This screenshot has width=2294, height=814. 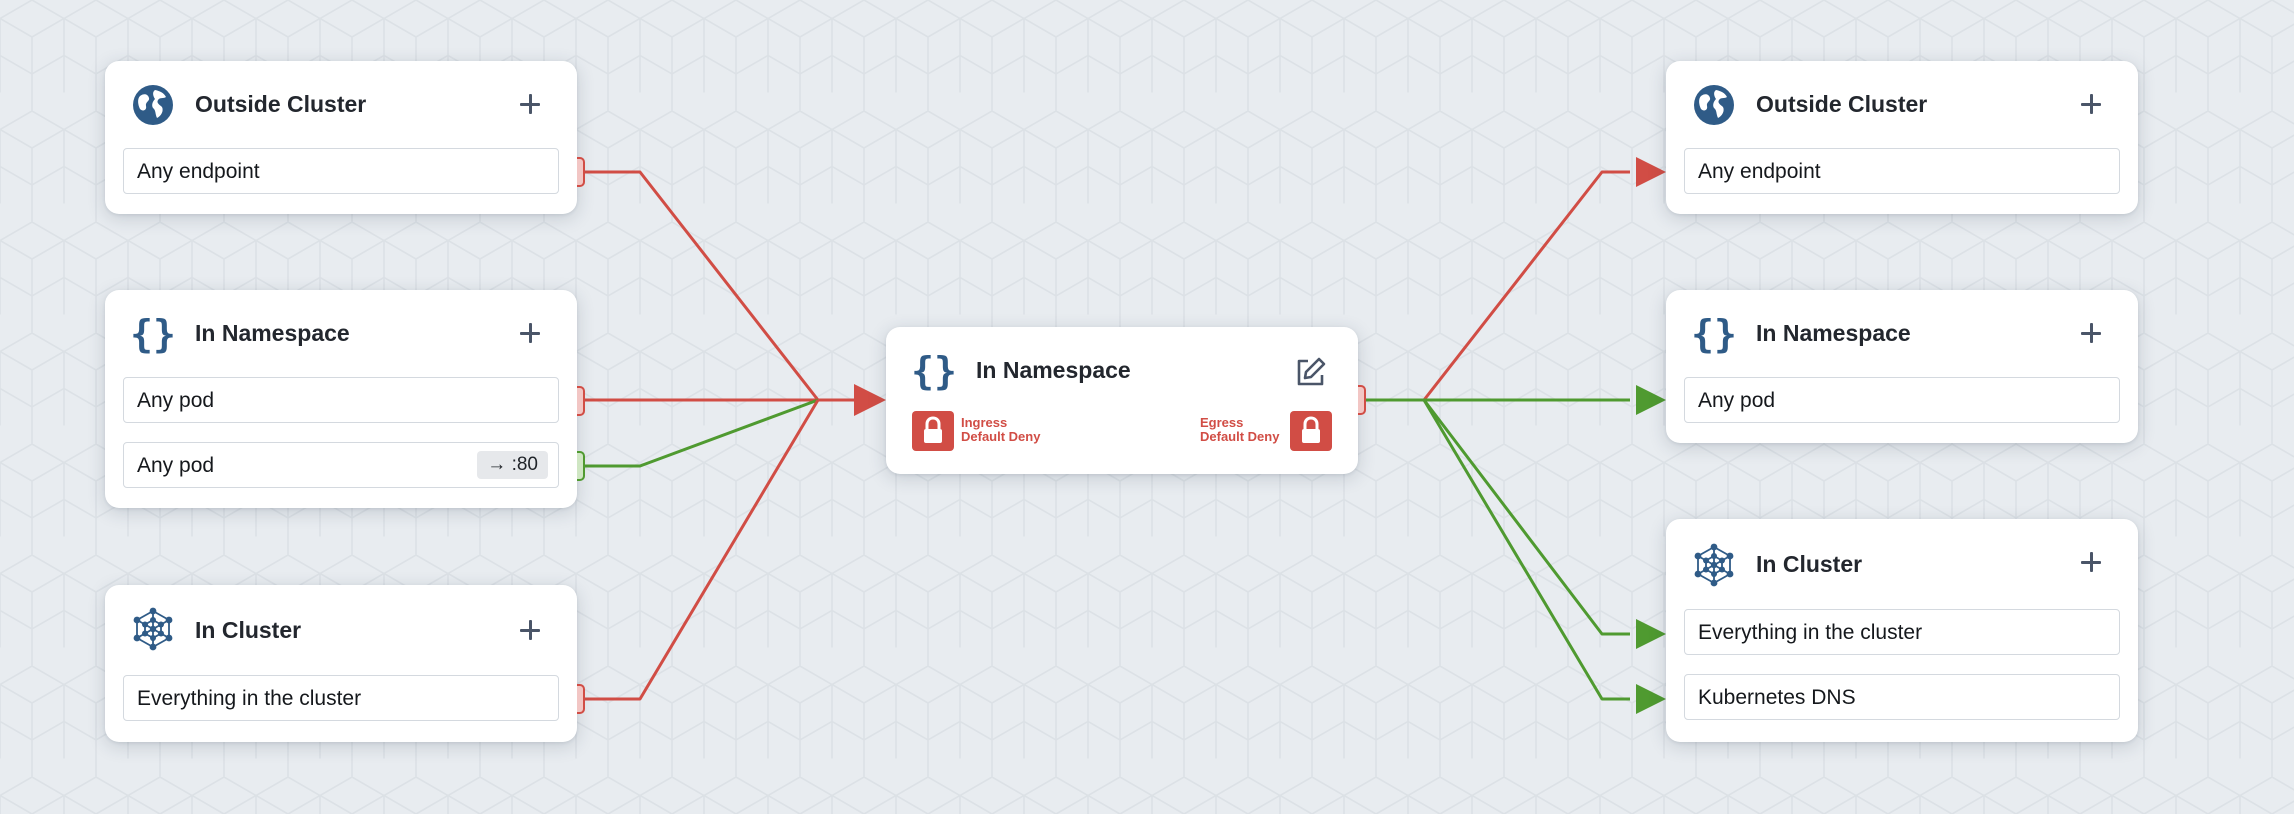 I want to click on ingress-outside-cluster-card: Outside Cluster Any endpoint, so click(x=345, y=137).